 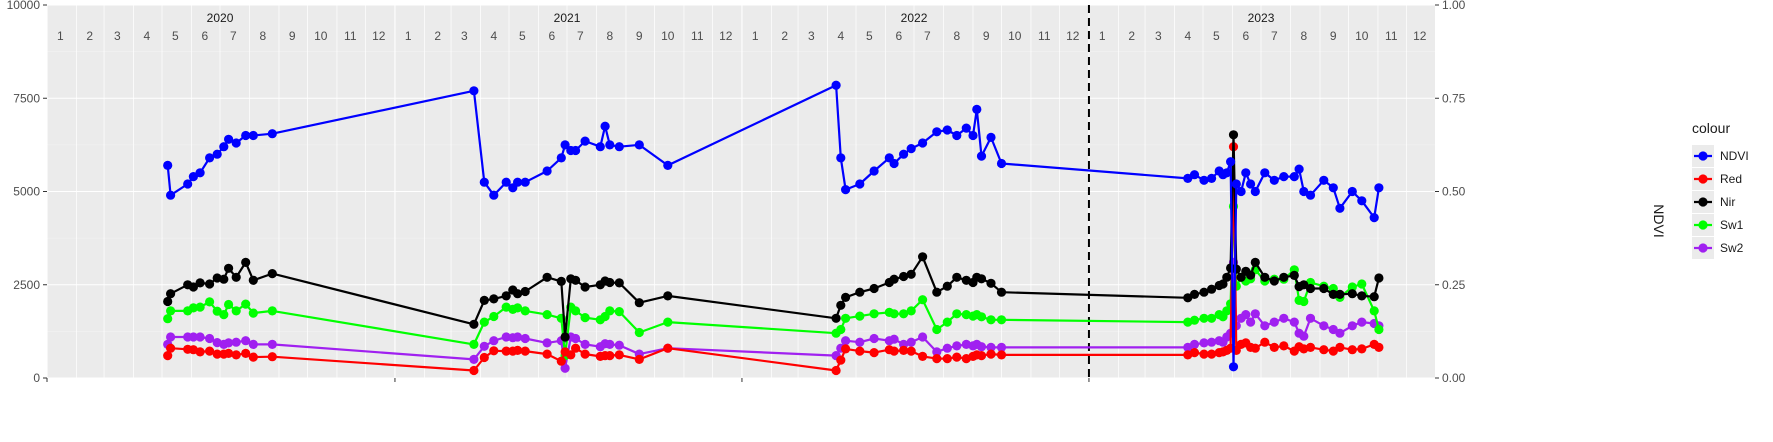 I want to click on y2-axis-title: NDVI, so click(x=1659, y=220).